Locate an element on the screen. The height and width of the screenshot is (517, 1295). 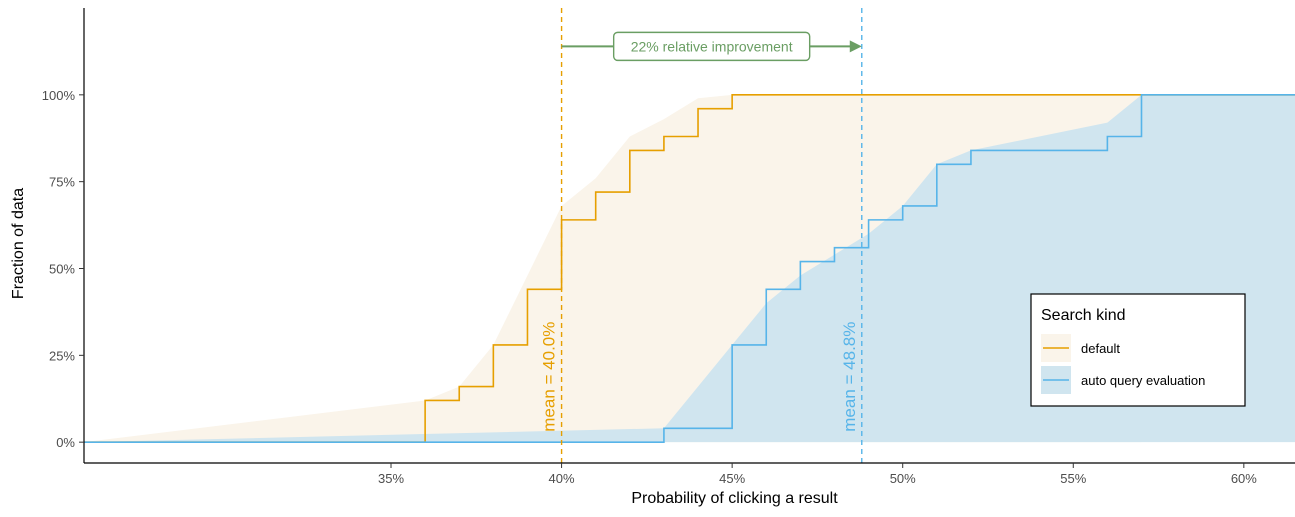
x-axis-title: Probability of clicking a result is located at coordinates (734, 498).